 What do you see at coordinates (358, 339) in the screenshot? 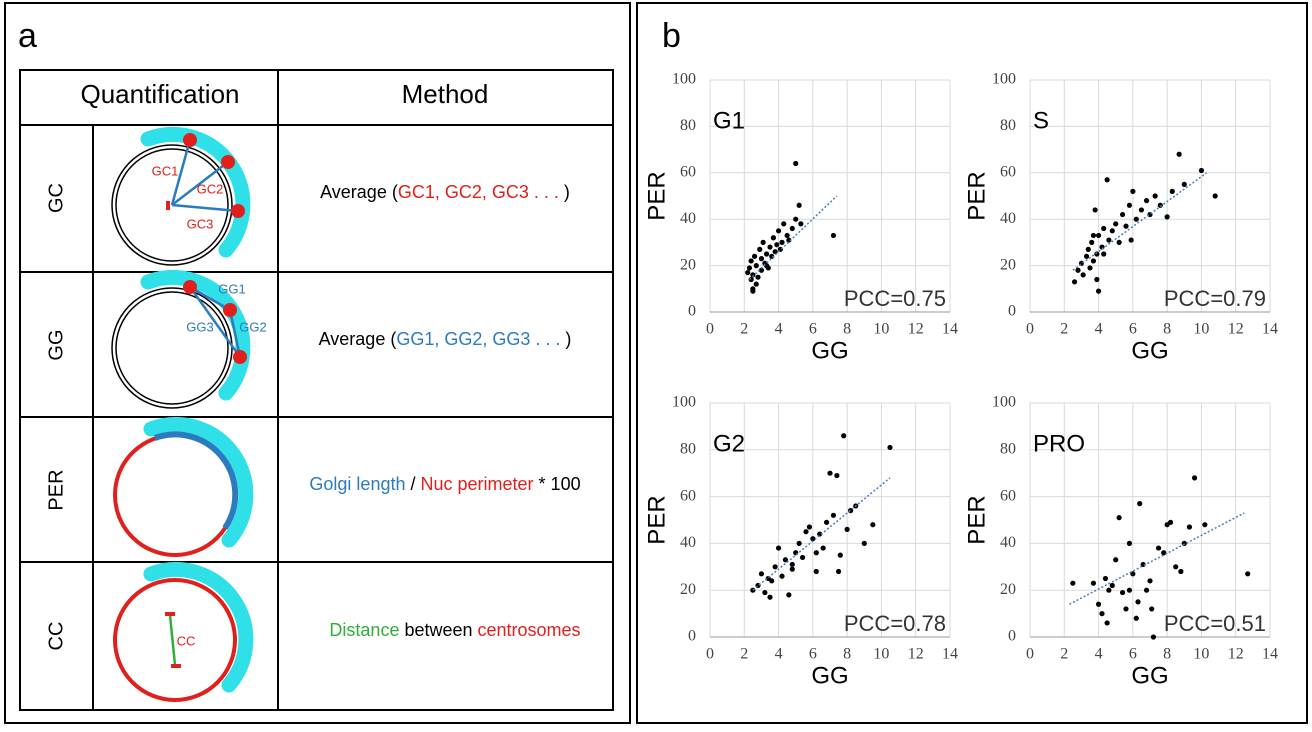
I see `method-part: Average (` at bounding box center [358, 339].